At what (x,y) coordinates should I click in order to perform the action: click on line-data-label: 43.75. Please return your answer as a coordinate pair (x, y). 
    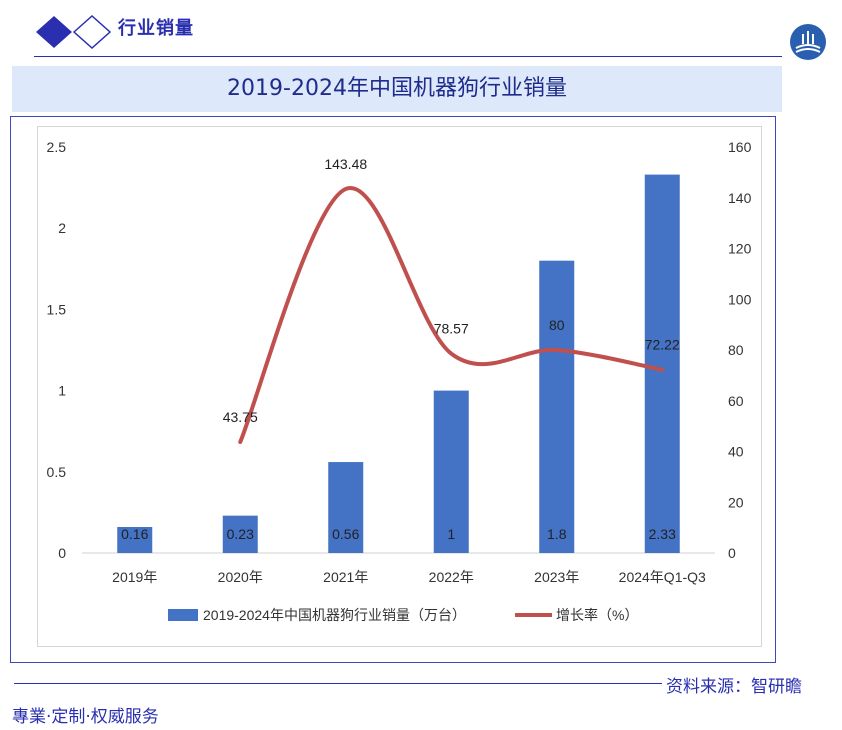
    Looking at the image, I should click on (240, 417).